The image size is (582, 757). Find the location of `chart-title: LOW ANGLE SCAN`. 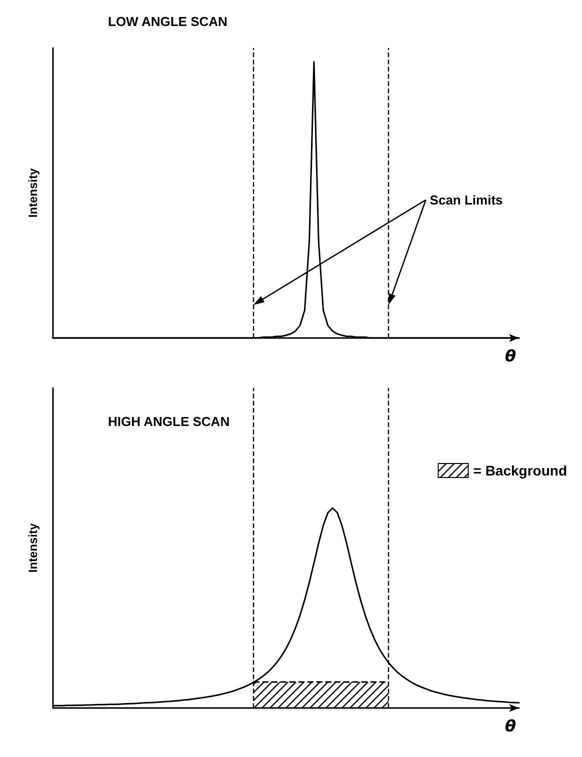

chart-title: LOW ANGLE SCAN is located at coordinates (168, 21).